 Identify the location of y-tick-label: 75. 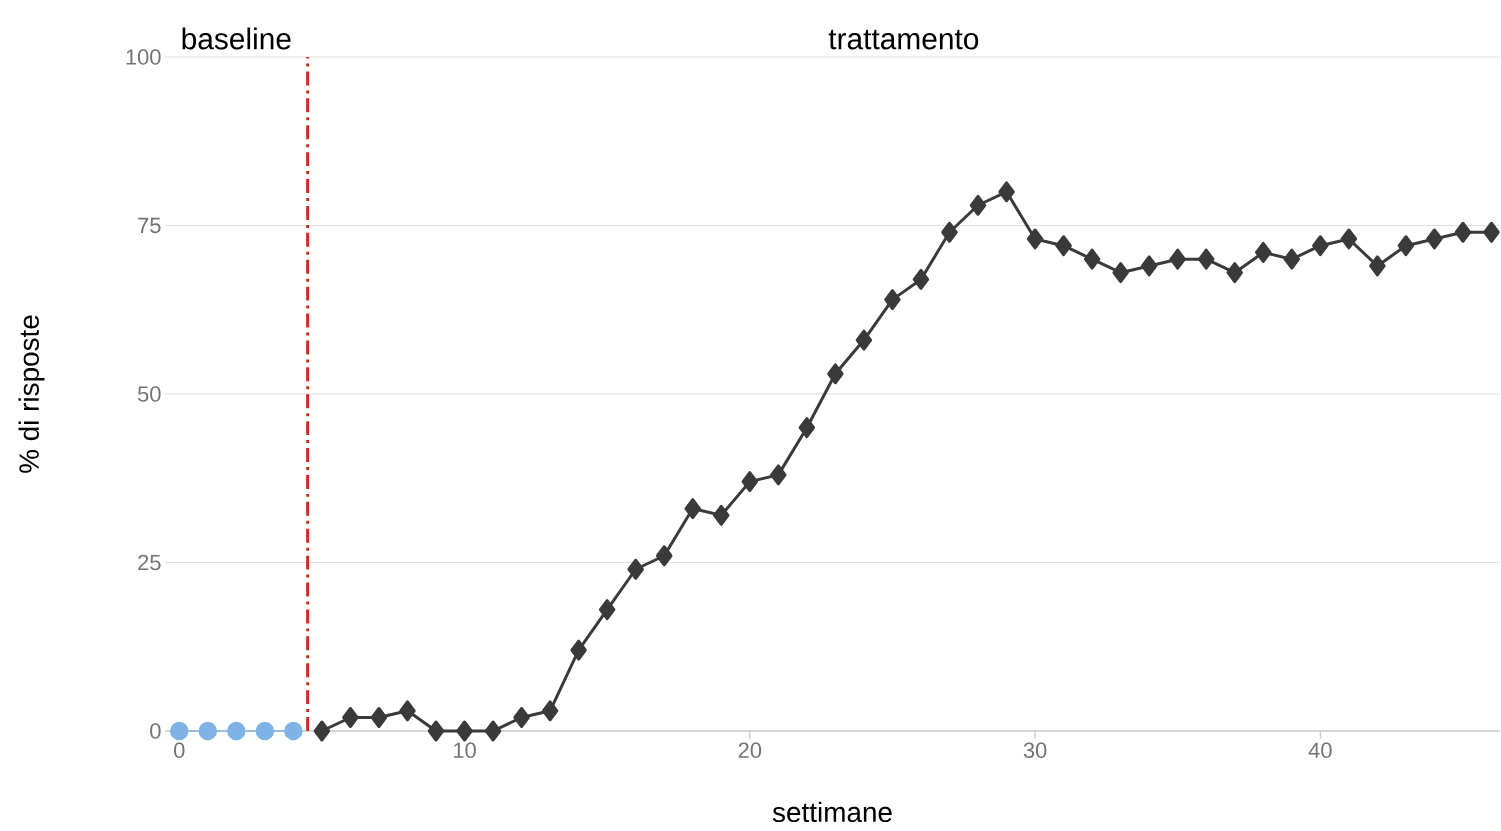
(149, 225).